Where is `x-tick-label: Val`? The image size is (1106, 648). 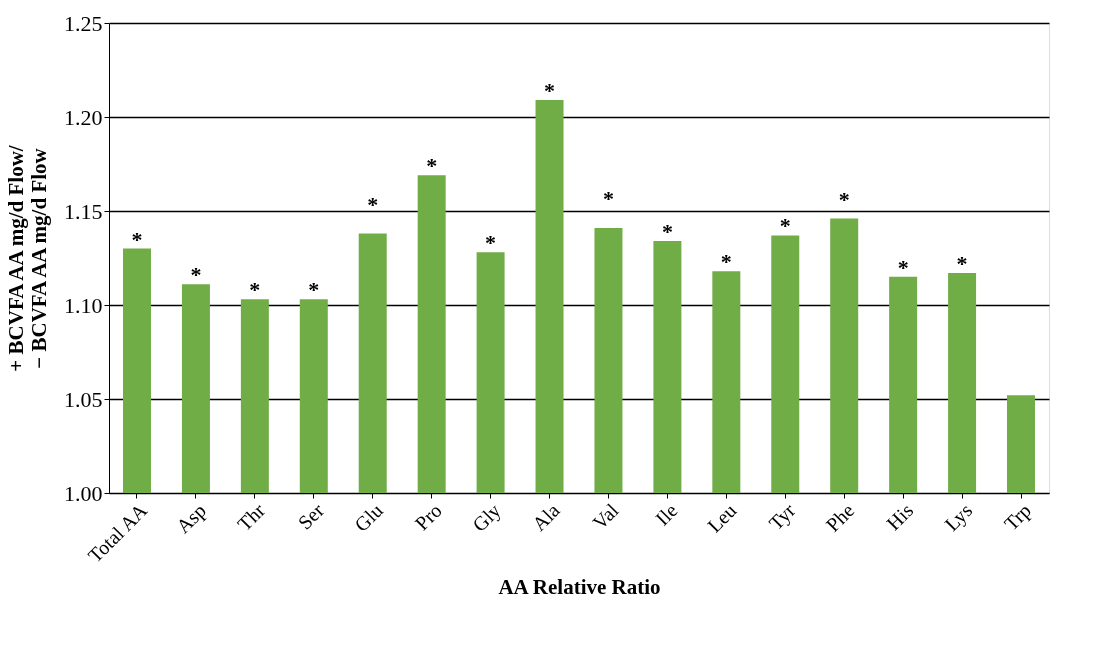
x-tick-label: Val is located at coordinates (605, 516).